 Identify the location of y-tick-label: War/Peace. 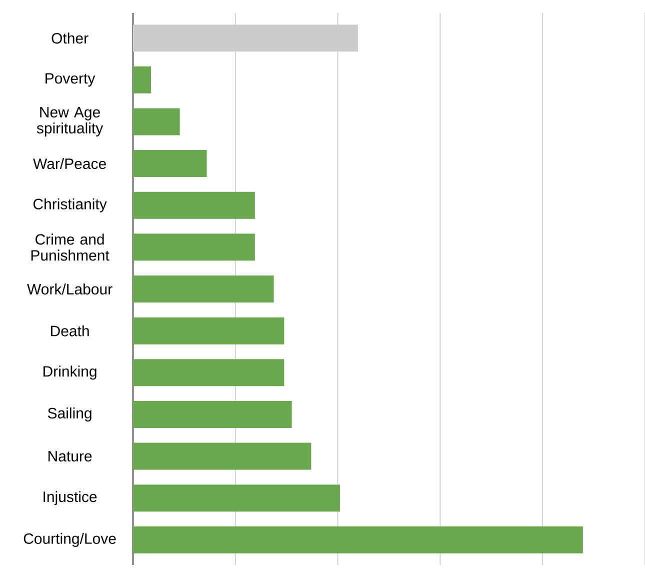
(69, 164).